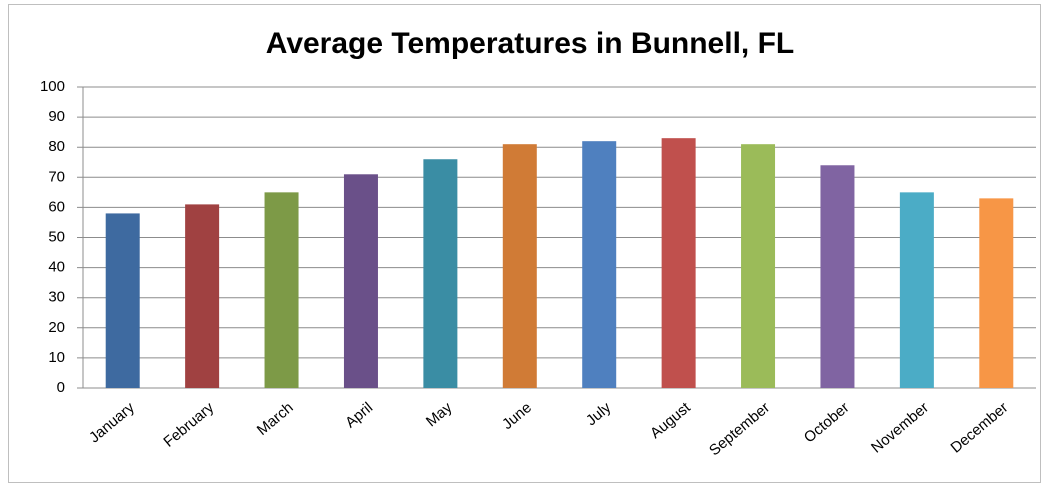 This screenshot has width=1049, height=483. I want to click on y-tick-label: 90, so click(56, 116).